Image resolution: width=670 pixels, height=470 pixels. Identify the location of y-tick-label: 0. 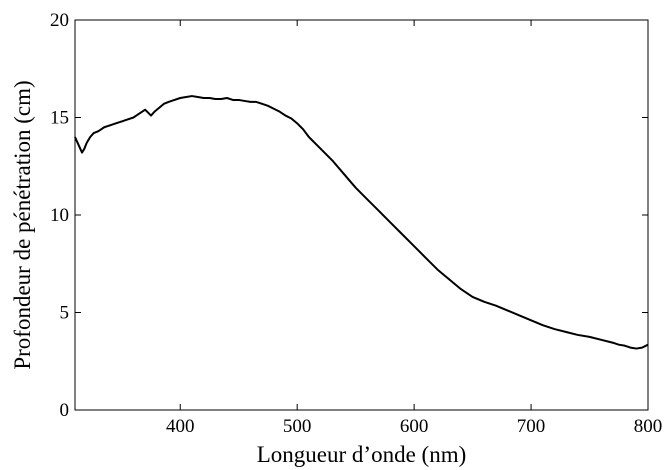
(65, 410).